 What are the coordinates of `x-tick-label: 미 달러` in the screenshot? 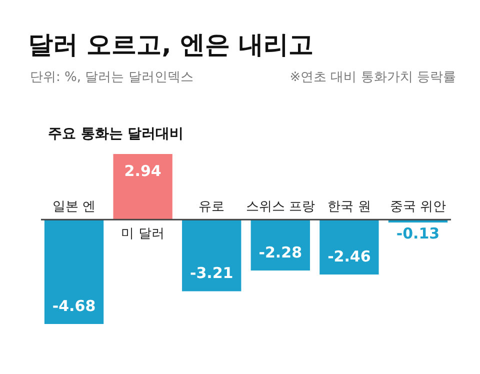 It's located at (142, 234).